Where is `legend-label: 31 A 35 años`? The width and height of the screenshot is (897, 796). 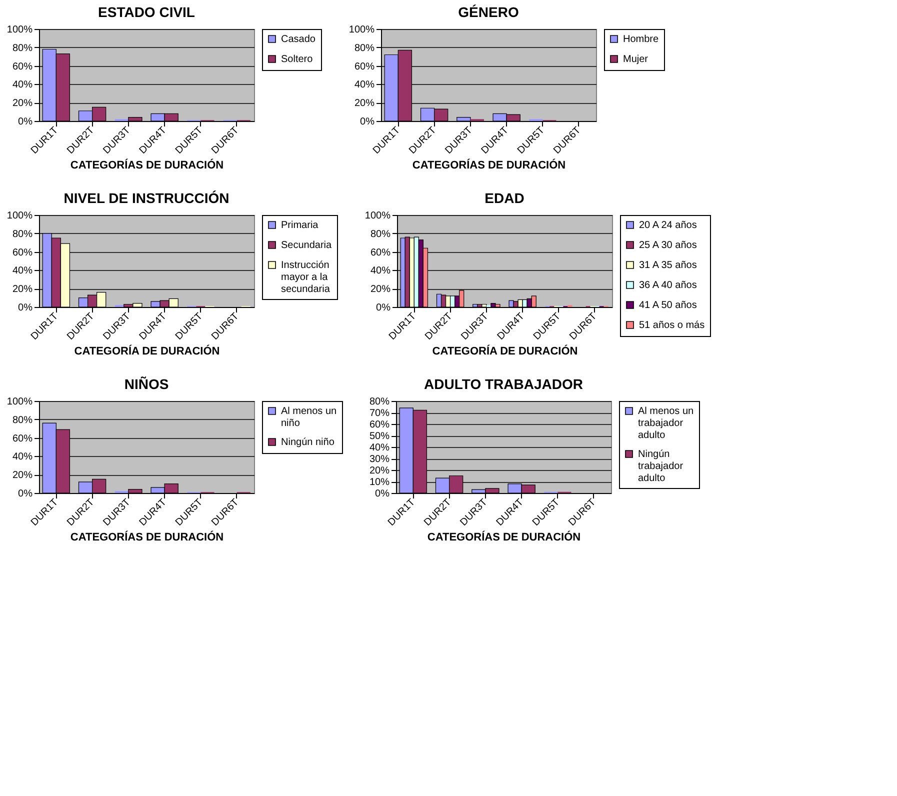
legend-label: 31 A 35 años is located at coordinates (668, 265).